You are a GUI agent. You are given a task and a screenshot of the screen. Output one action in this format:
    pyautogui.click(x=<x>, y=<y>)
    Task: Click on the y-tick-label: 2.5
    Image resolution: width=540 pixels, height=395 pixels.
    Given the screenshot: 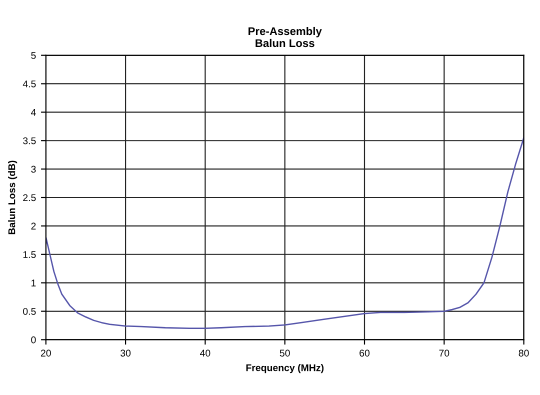 What is the action you would take?
    pyautogui.click(x=29, y=198)
    